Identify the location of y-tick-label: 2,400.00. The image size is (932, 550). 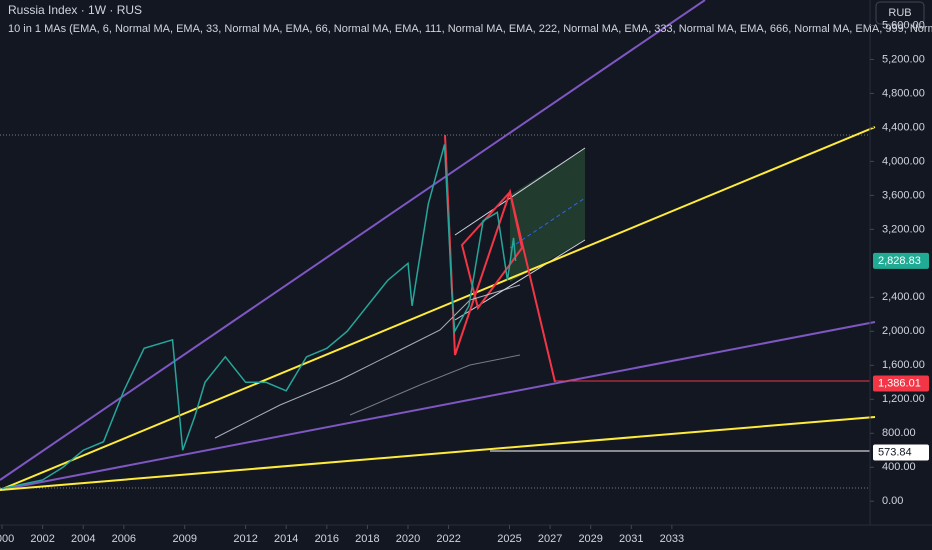
(903, 297).